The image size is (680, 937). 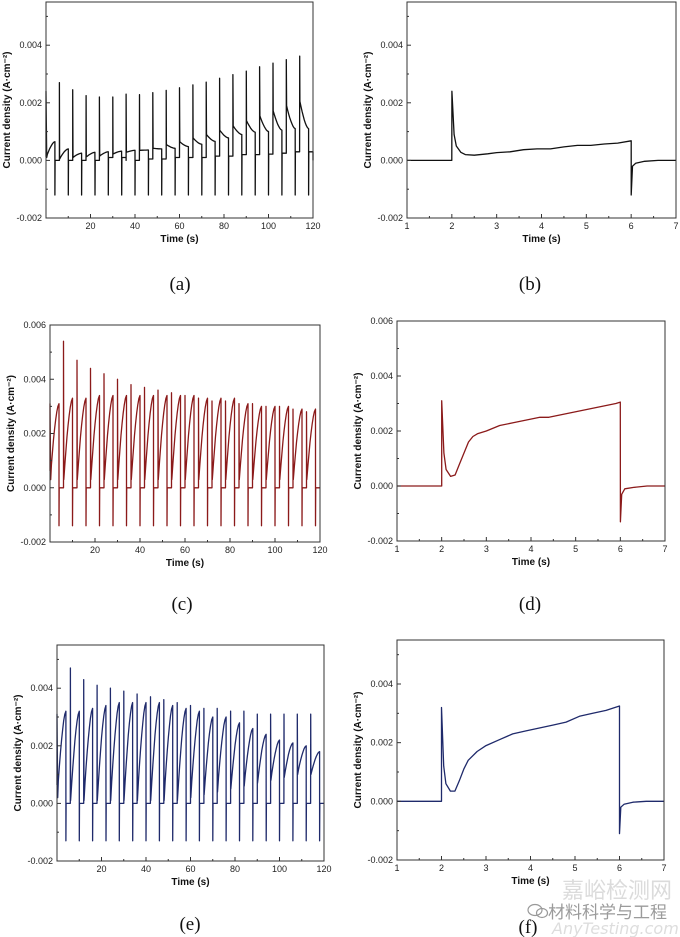 What do you see at coordinates (34, 488) in the screenshot?
I see `y-tick-label-c: 0.000` at bounding box center [34, 488].